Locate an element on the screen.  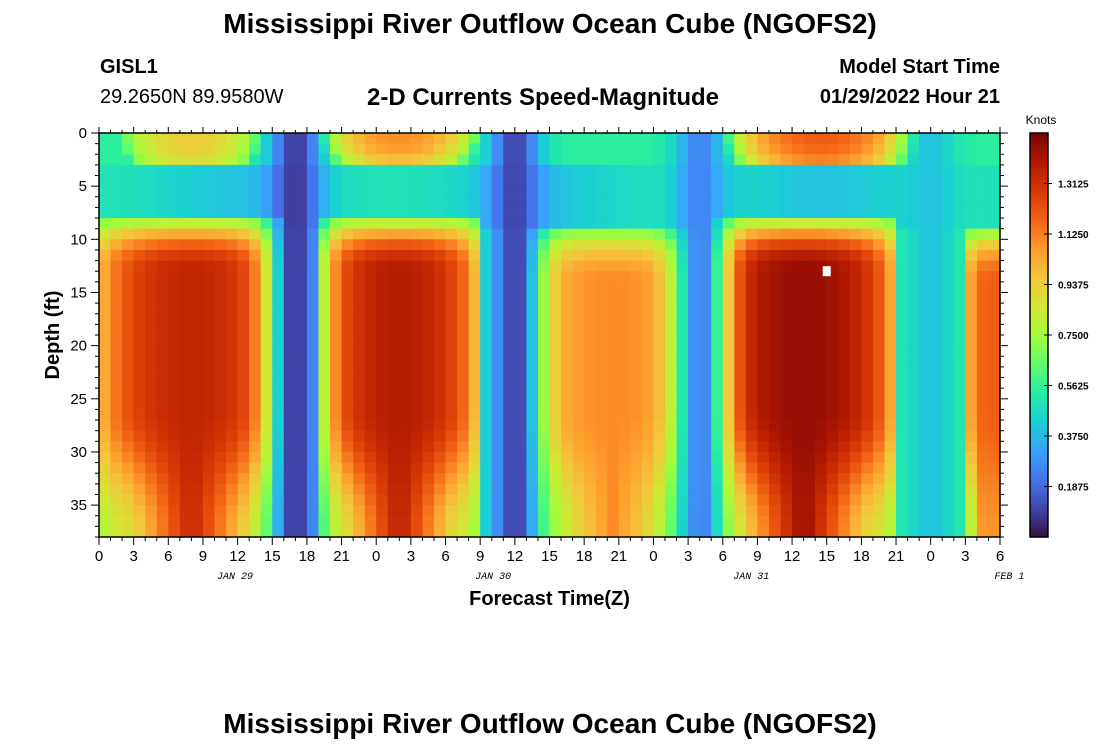
y-tick-label: 10 is located at coordinates (78, 239).